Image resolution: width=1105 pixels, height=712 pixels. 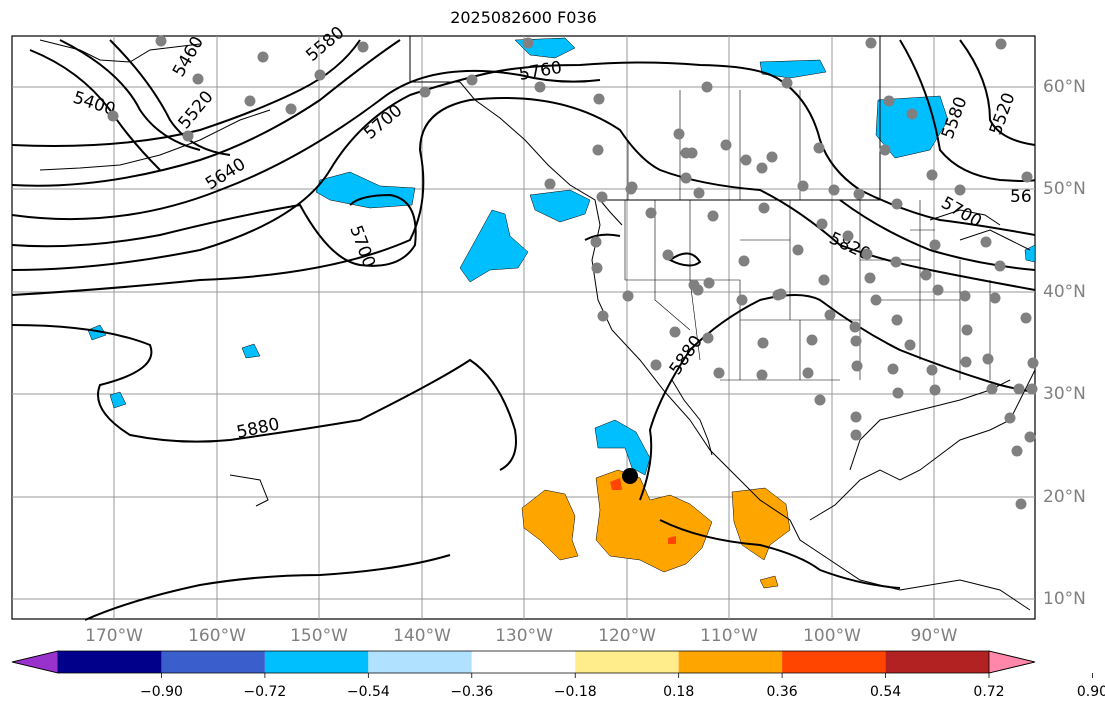 What do you see at coordinates (989, 692) in the screenshot?
I see `colorbar-tick-label: 0.72` at bounding box center [989, 692].